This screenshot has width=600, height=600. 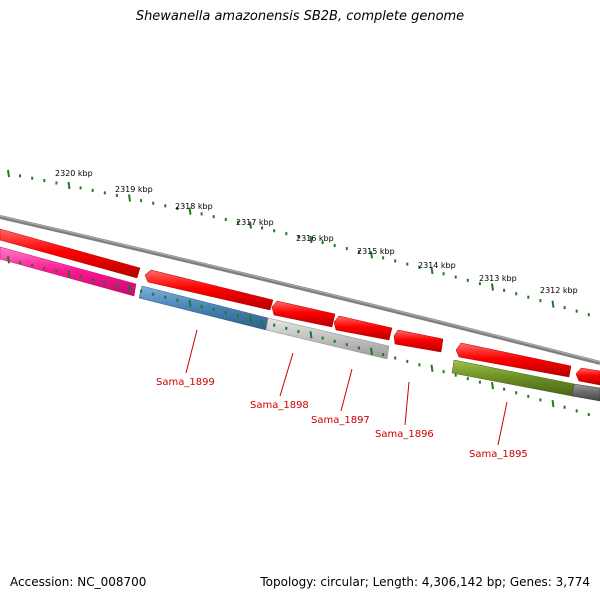 What do you see at coordinates (74, 173) in the screenshot?
I see `ruler-label: 2320 kbp` at bounding box center [74, 173].